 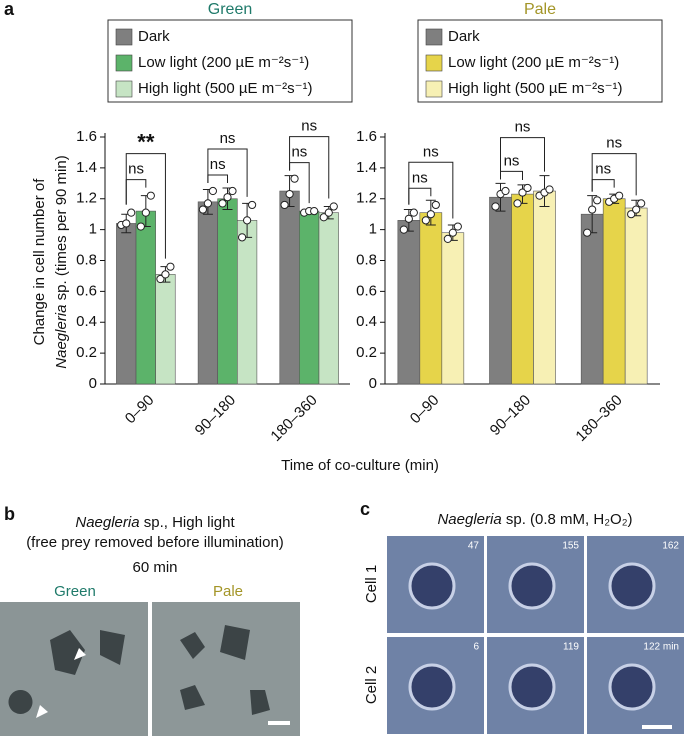 I want to click on row-label: Cell 1, so click(x=371, y=584).